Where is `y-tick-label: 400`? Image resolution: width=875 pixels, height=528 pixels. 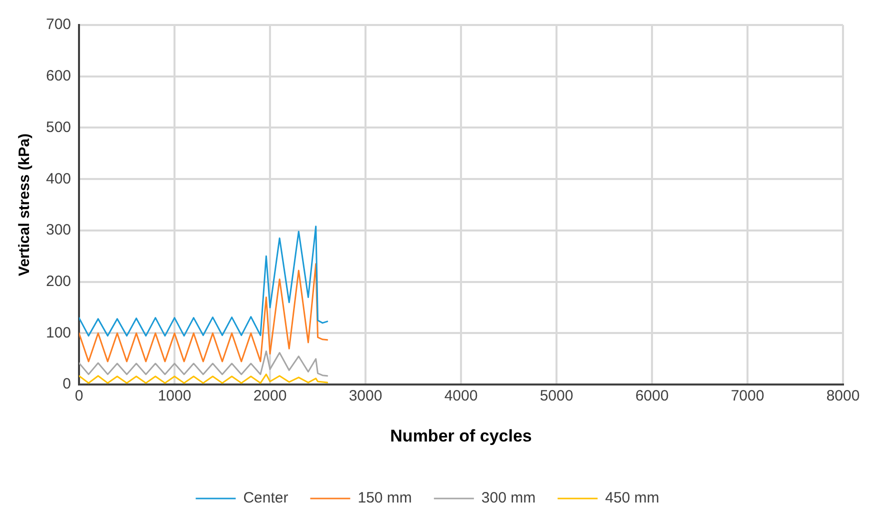 y-tick-label: 400 is located at coordinates (59, 179).